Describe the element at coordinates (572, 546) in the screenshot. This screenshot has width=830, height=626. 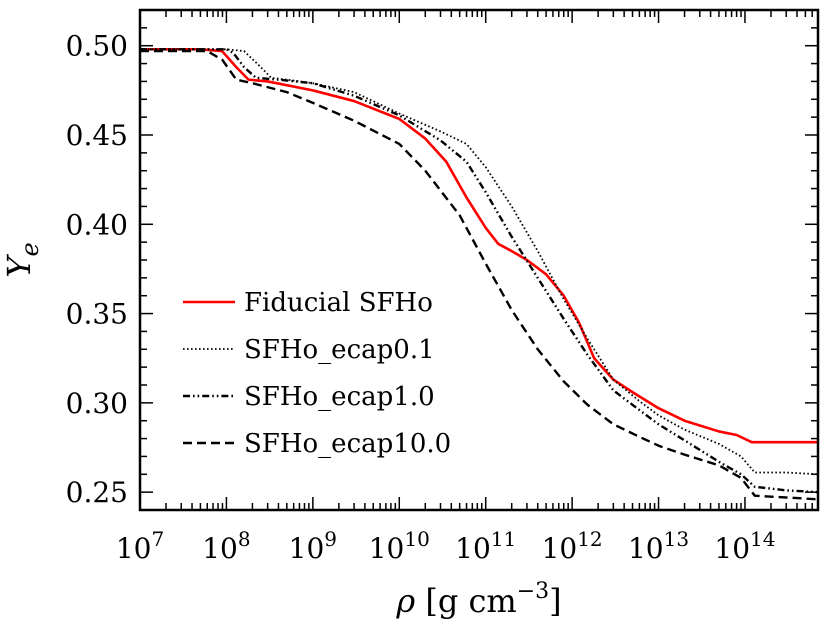
I see `x-tick-label: 10¹²` at that location.